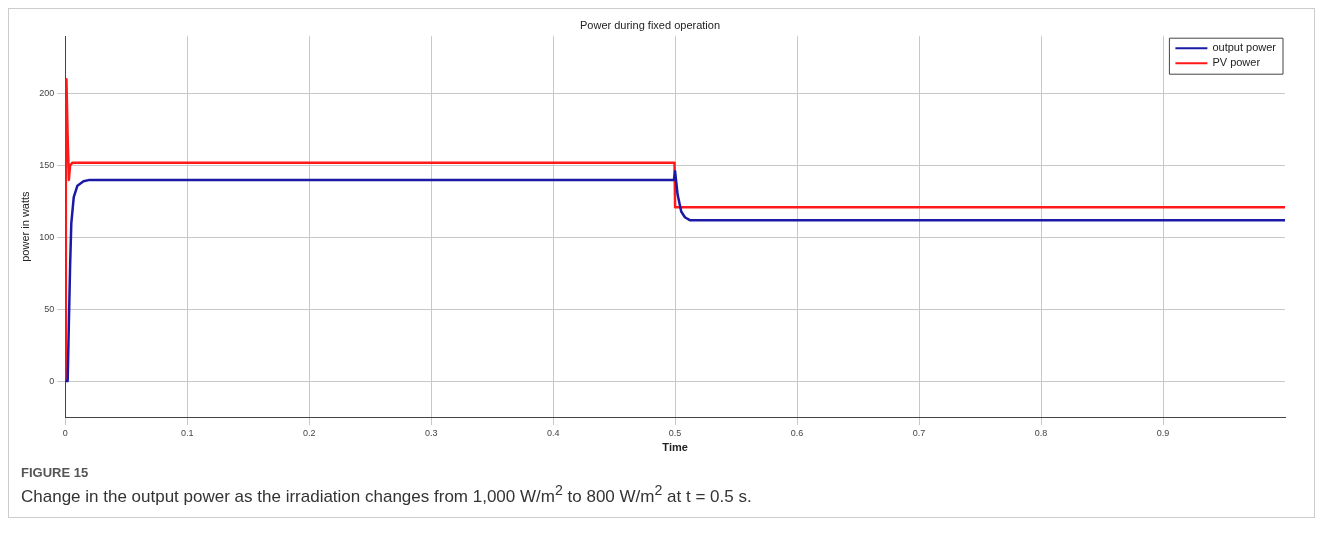  What do you see at coordinates (387, 494) in the screenshot?
I see `text: Change in the output power as the irradiation changes from 1,000 W/m$^{2}$ to 800 W/m$^{2}$ at t = 0.5 s.` at bounding box center [387, 494].